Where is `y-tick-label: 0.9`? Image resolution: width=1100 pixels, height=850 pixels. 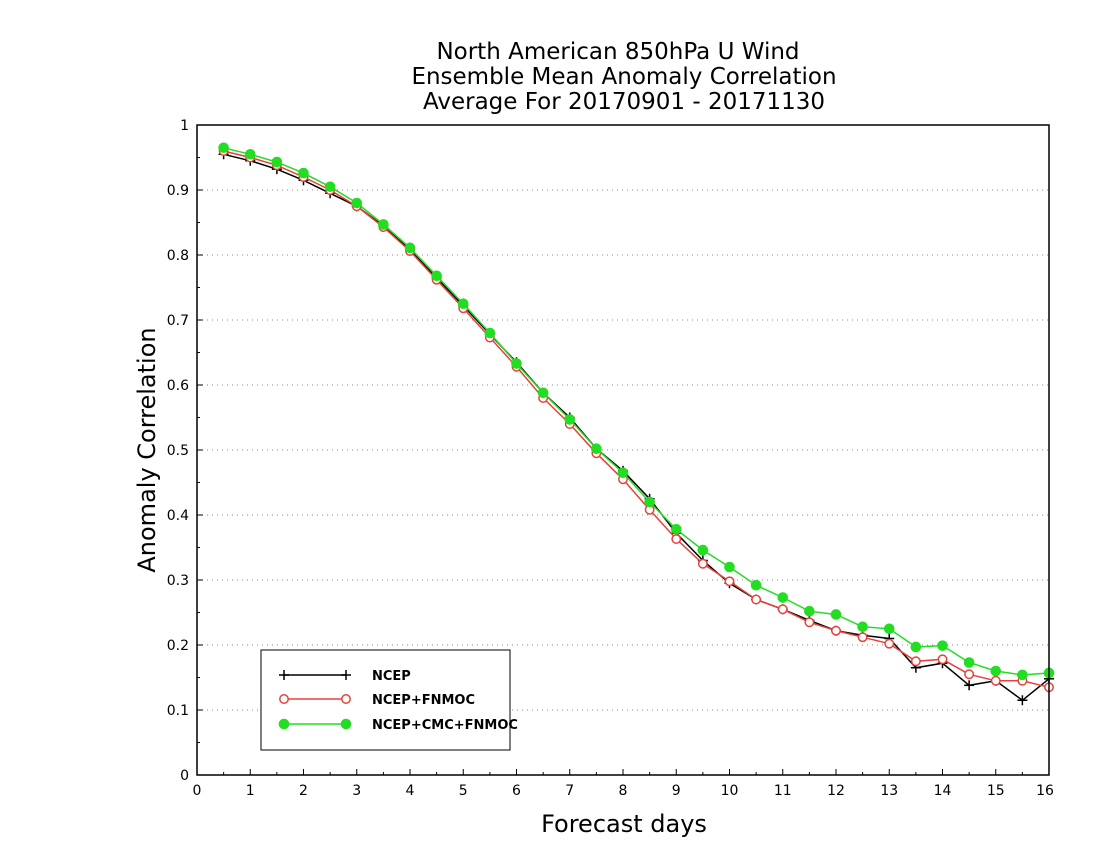
y-tick-label: 0.9 is located at coordinates (178, 191).